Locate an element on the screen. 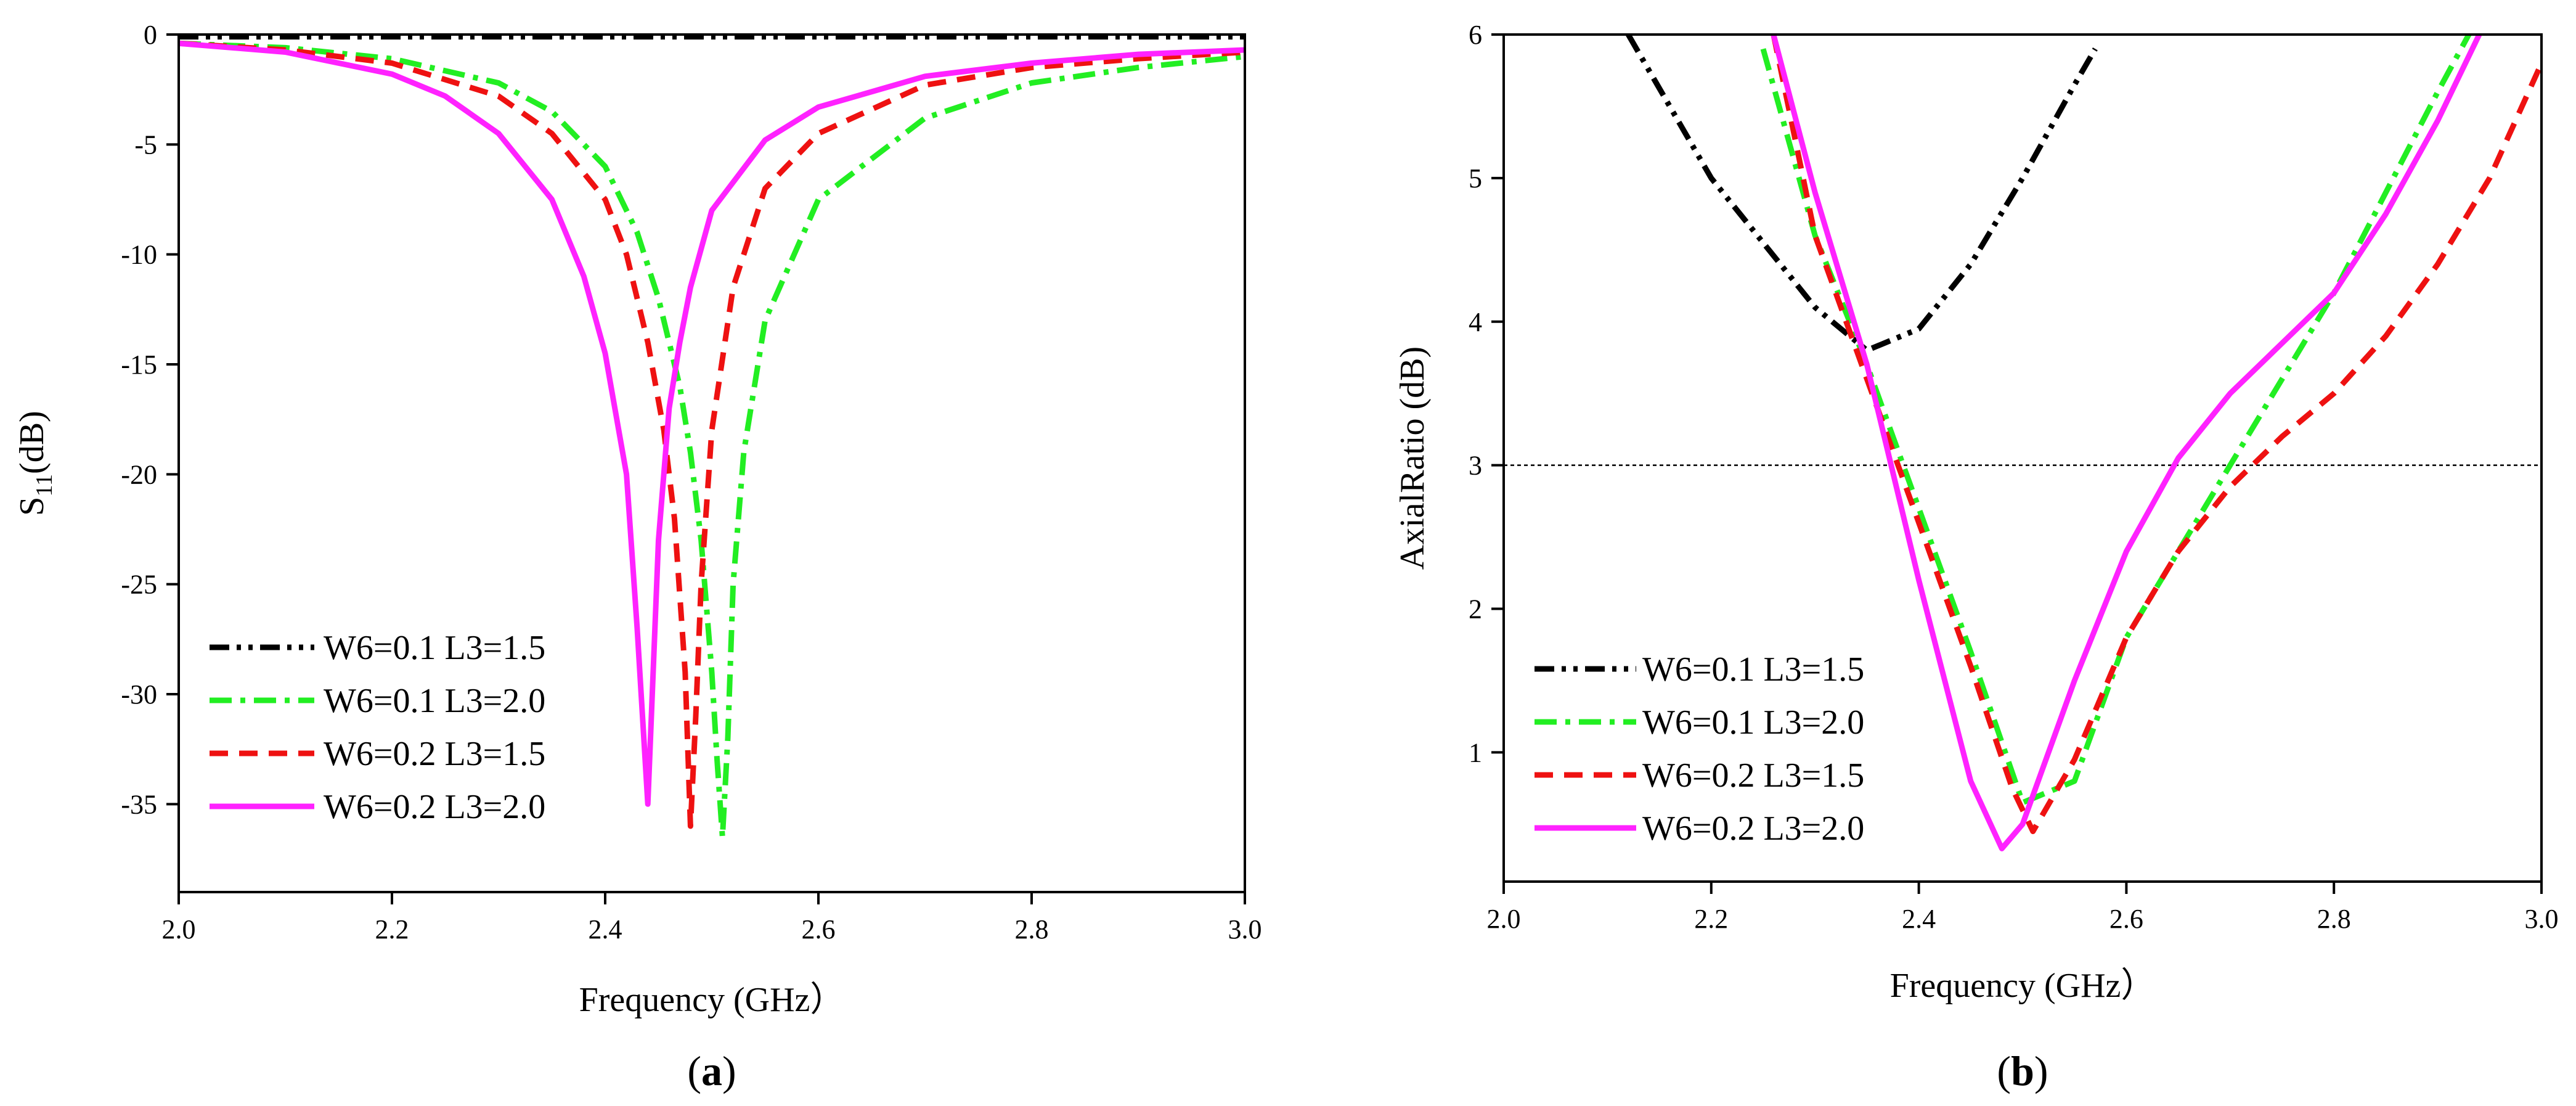 The height and width of the screenshot is (1106, 2576). panel-label: (b) is located at coordinates (2022, 1070).